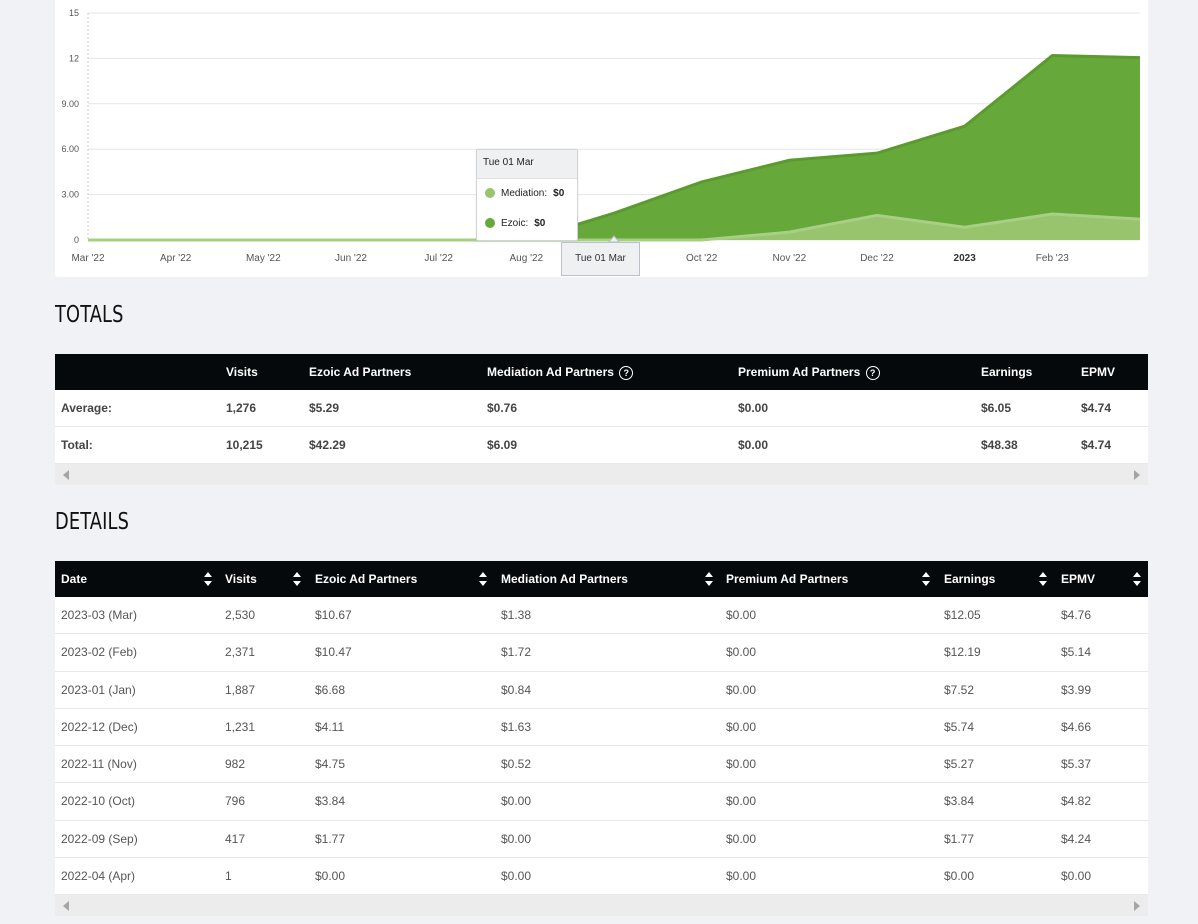 The image size is (1198, 924). Describe the element at coordinates (1043, 579) in the screenshot. I see `sort-earnings-icon` at that location.